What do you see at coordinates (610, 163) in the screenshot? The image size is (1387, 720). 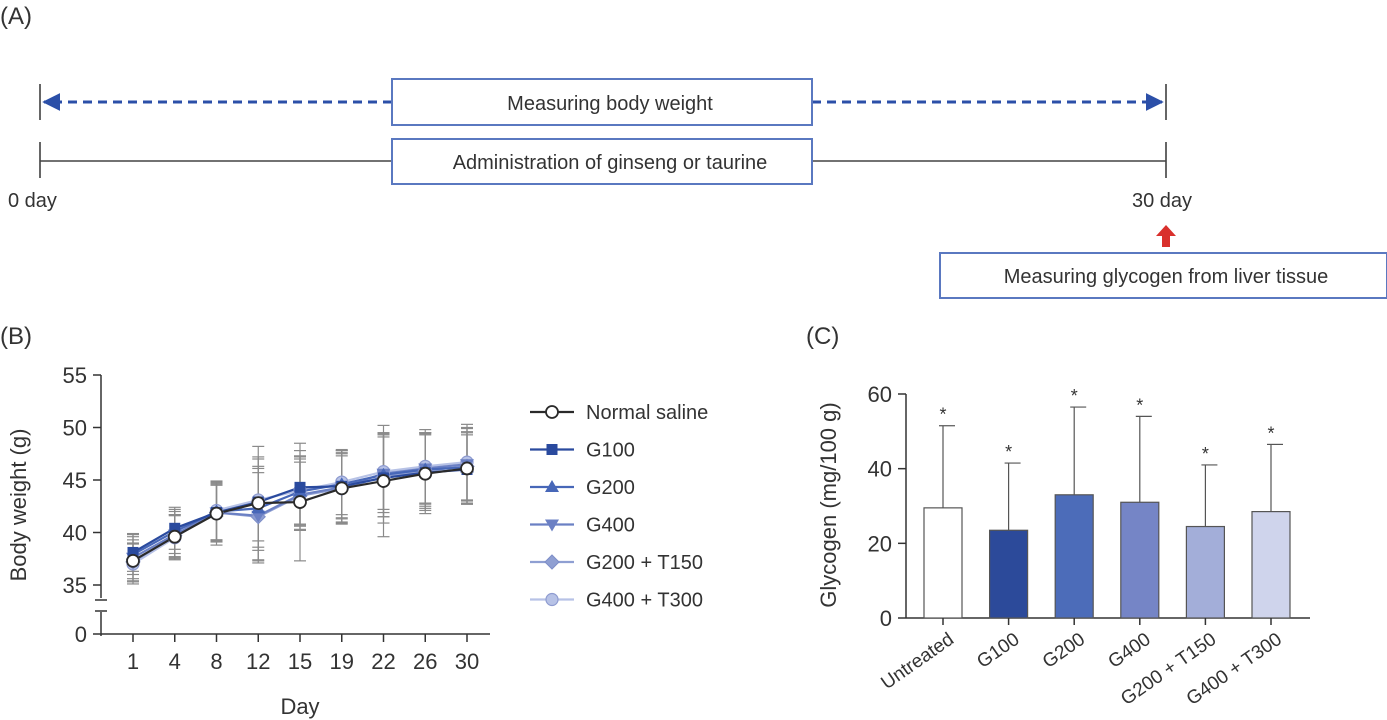 I see `administration-label: Administration of ginseng or taurine` at bounding box center [610, 163].